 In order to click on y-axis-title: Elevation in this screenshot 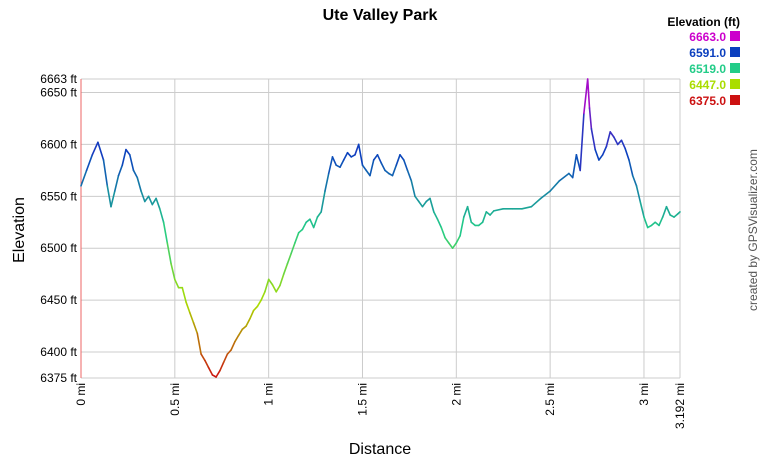, I will do `click(19, 230)`.